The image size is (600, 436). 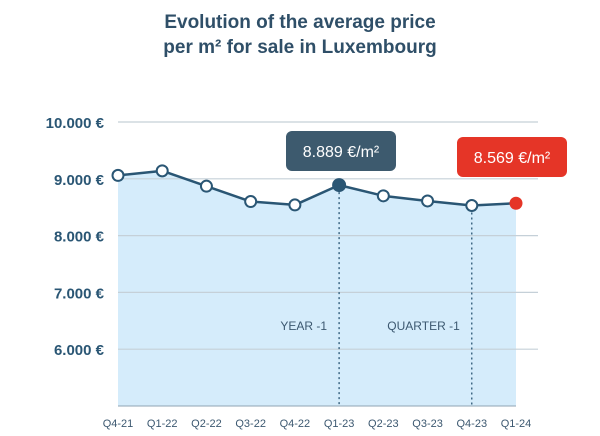 What do you see at coordinates (317, 188) in the screenshot?
I see `series-line` at bounding box center [317, 188].